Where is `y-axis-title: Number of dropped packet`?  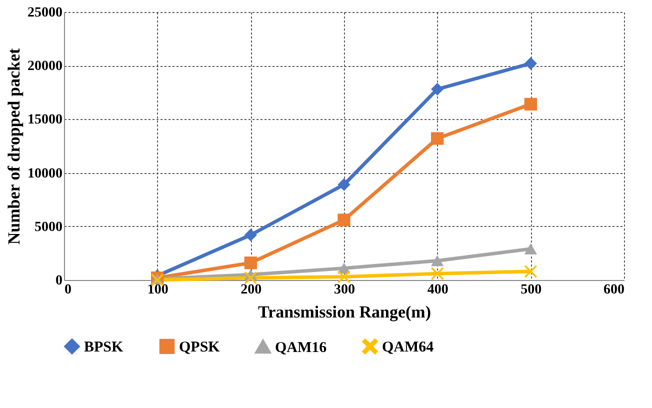
y-axis-title: Number of dropped packet is located at coordinates (14, 146).